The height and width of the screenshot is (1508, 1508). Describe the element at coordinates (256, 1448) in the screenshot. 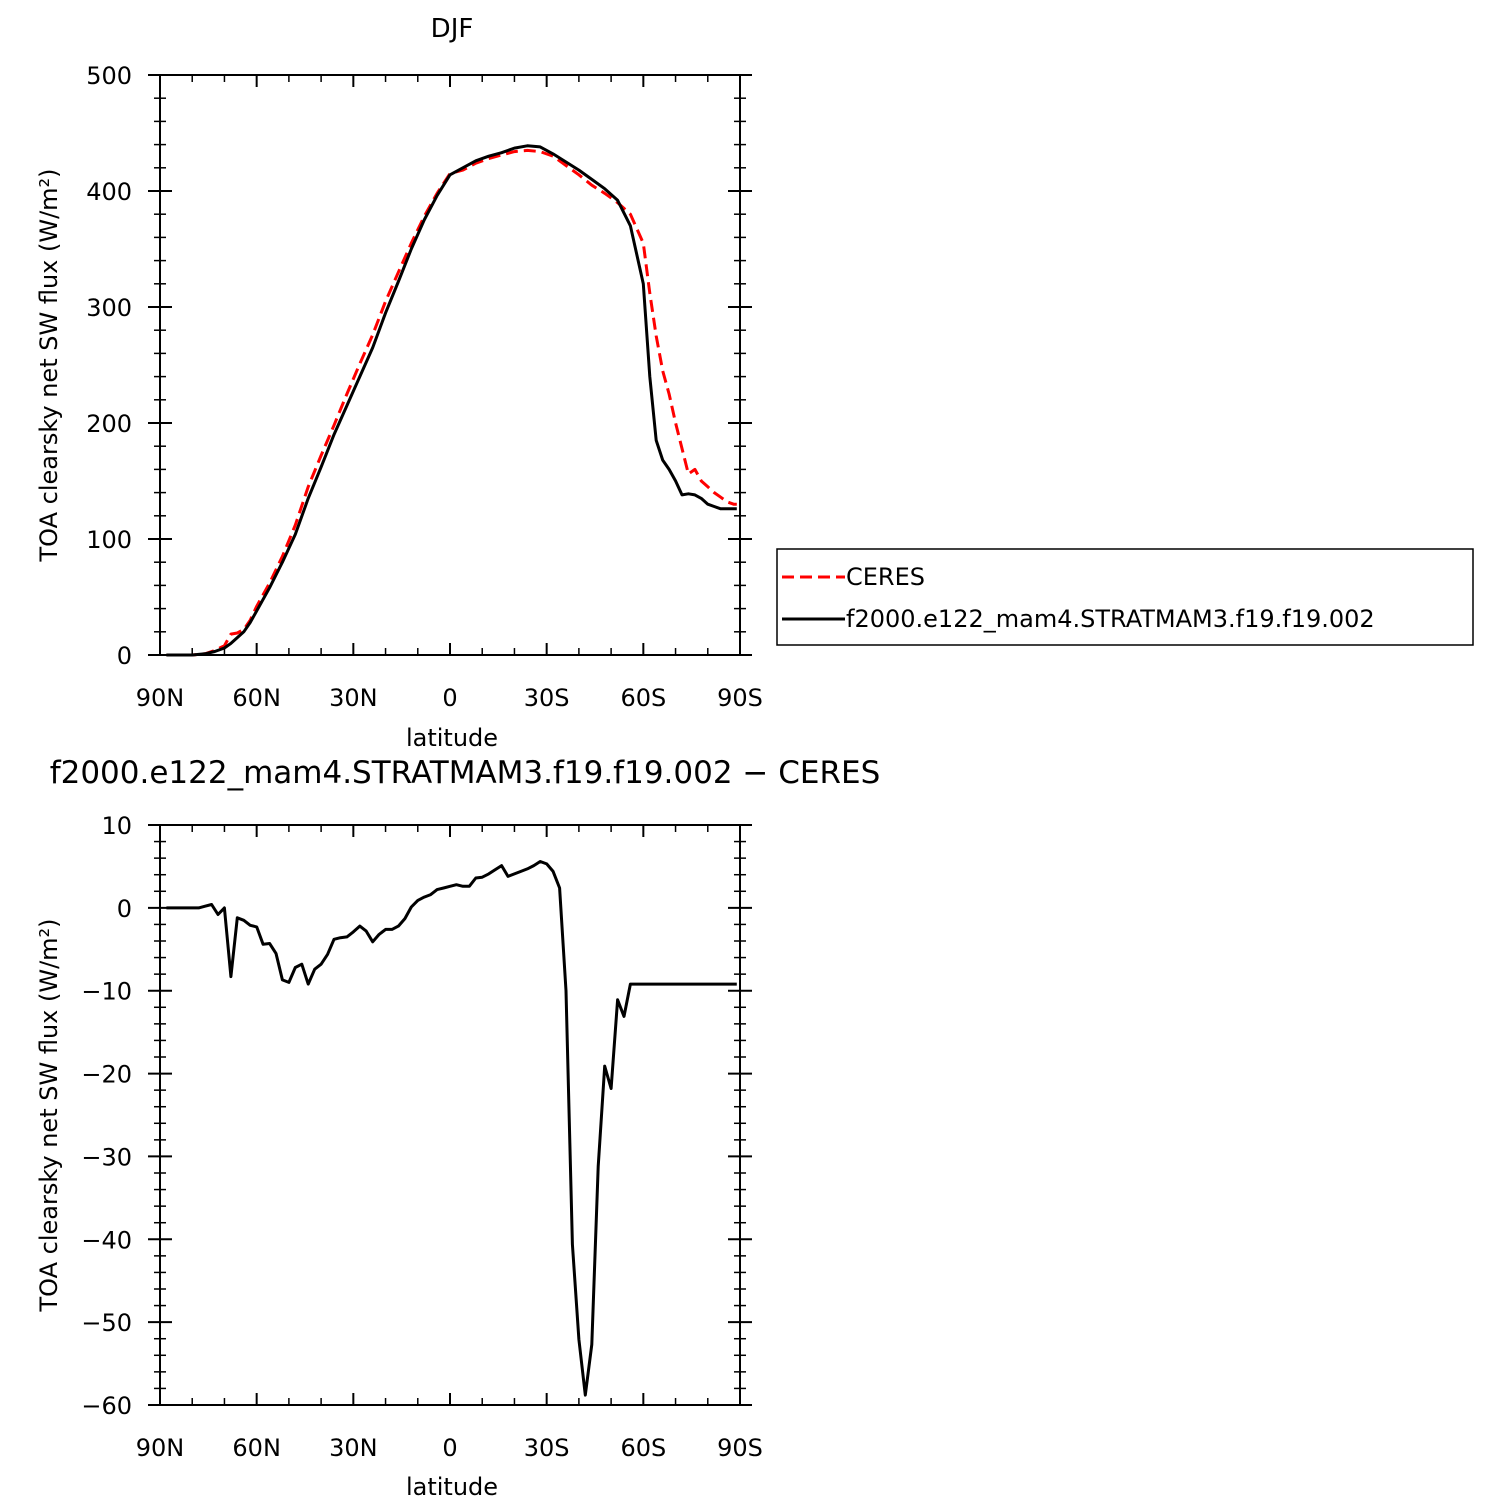

I see `bottom-x-tick-label: 60N` at that location.